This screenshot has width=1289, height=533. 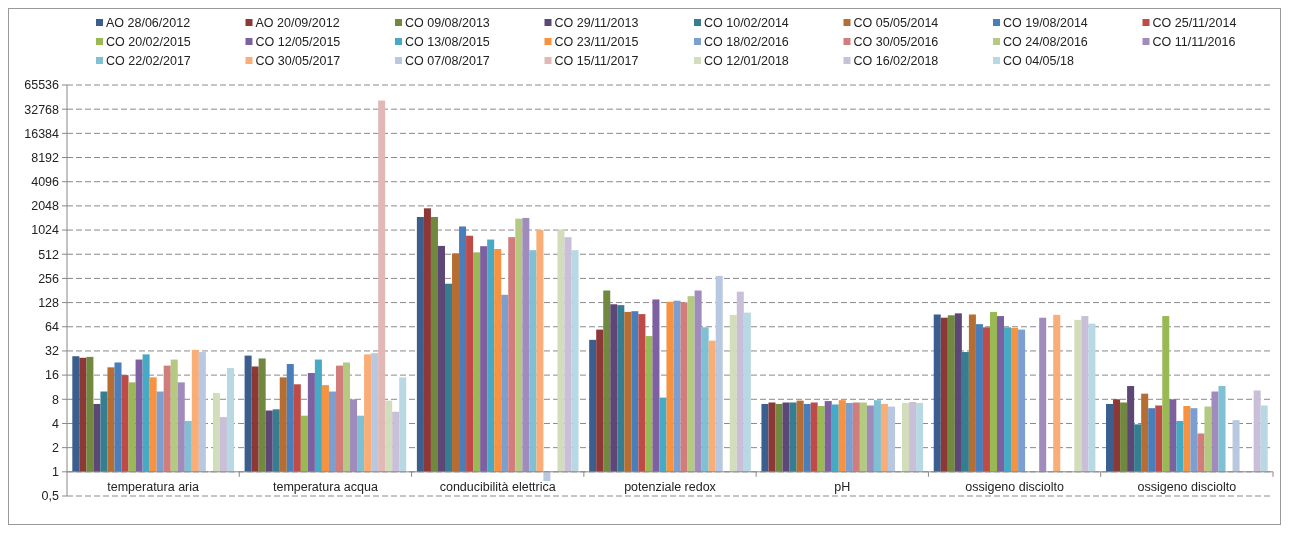 What do you see at coordinates (1045, 22) in the screenshot?
I see `legend-label: CO 19/08/2014` at bounding box center [1045, 22].